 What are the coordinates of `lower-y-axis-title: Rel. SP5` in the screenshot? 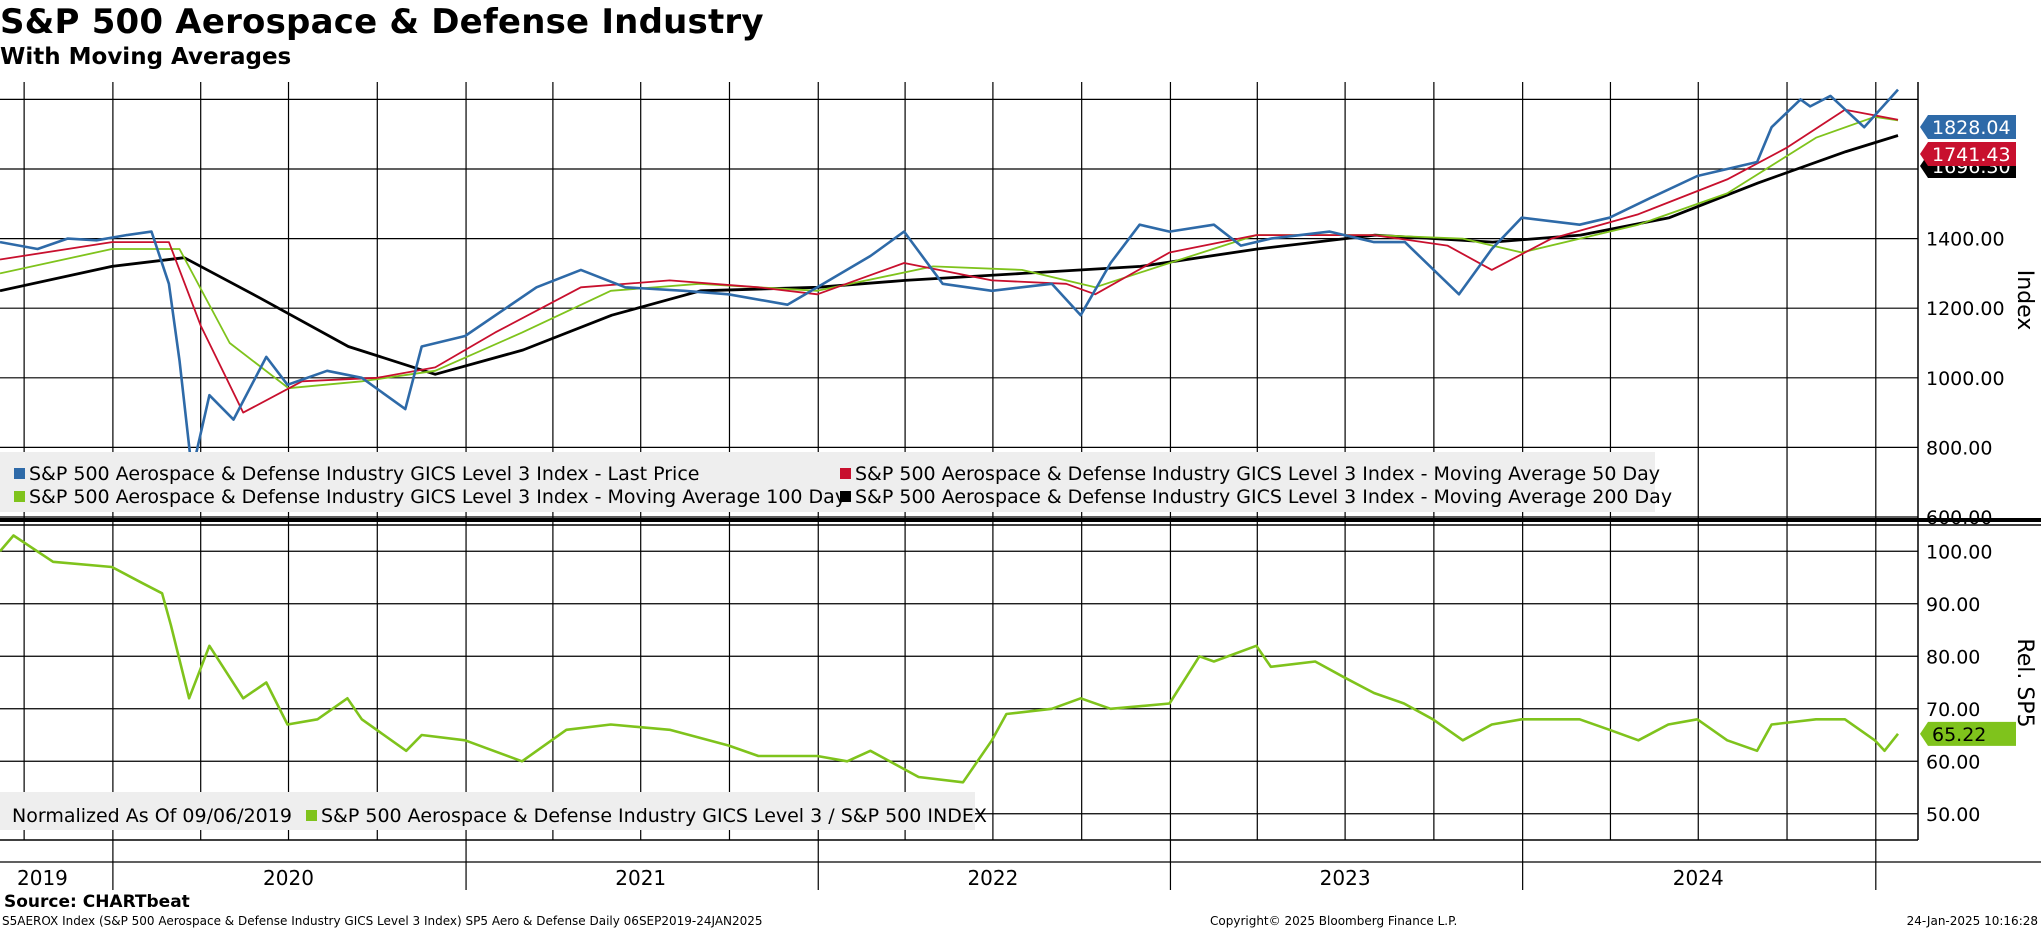 It's located at (2024, 682).